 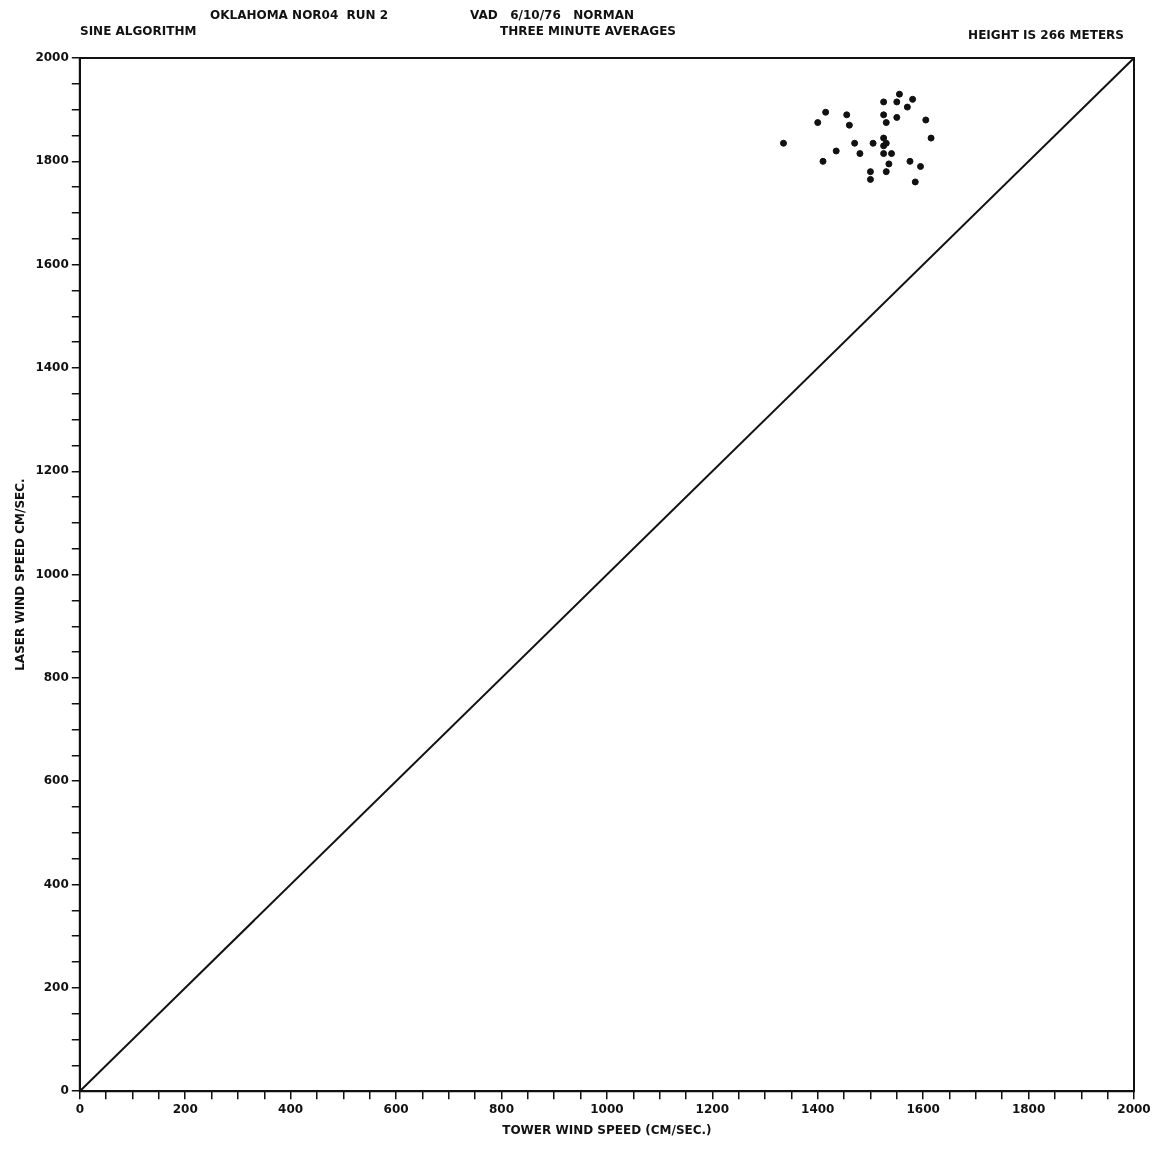 What do you see at coordinates (79, 1108) in the screenshot?
I see `x-tick-label: 0` at bounding box center [79, 1108].